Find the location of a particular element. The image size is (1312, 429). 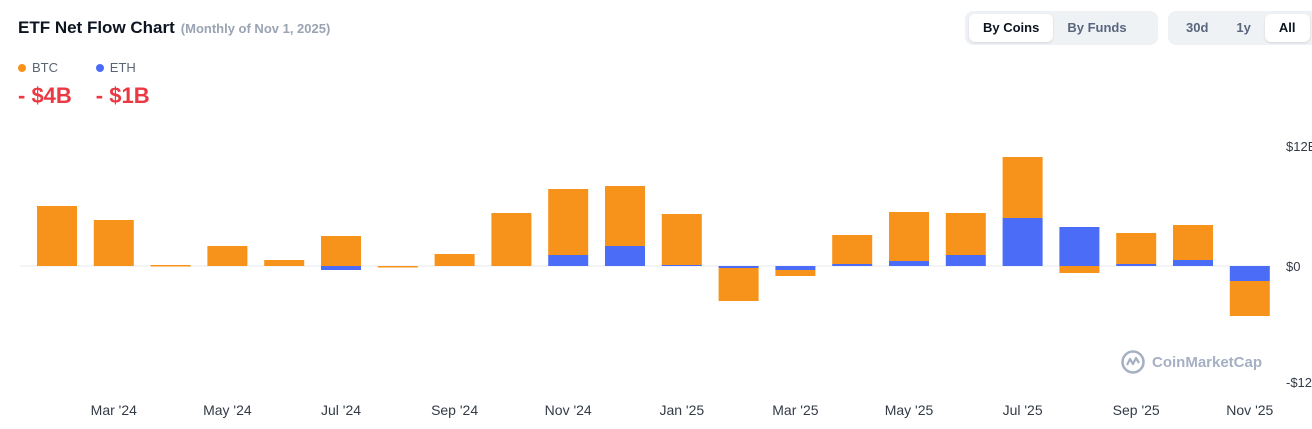

y-tick-label: -$12B is located at coordinates (1299, 382).